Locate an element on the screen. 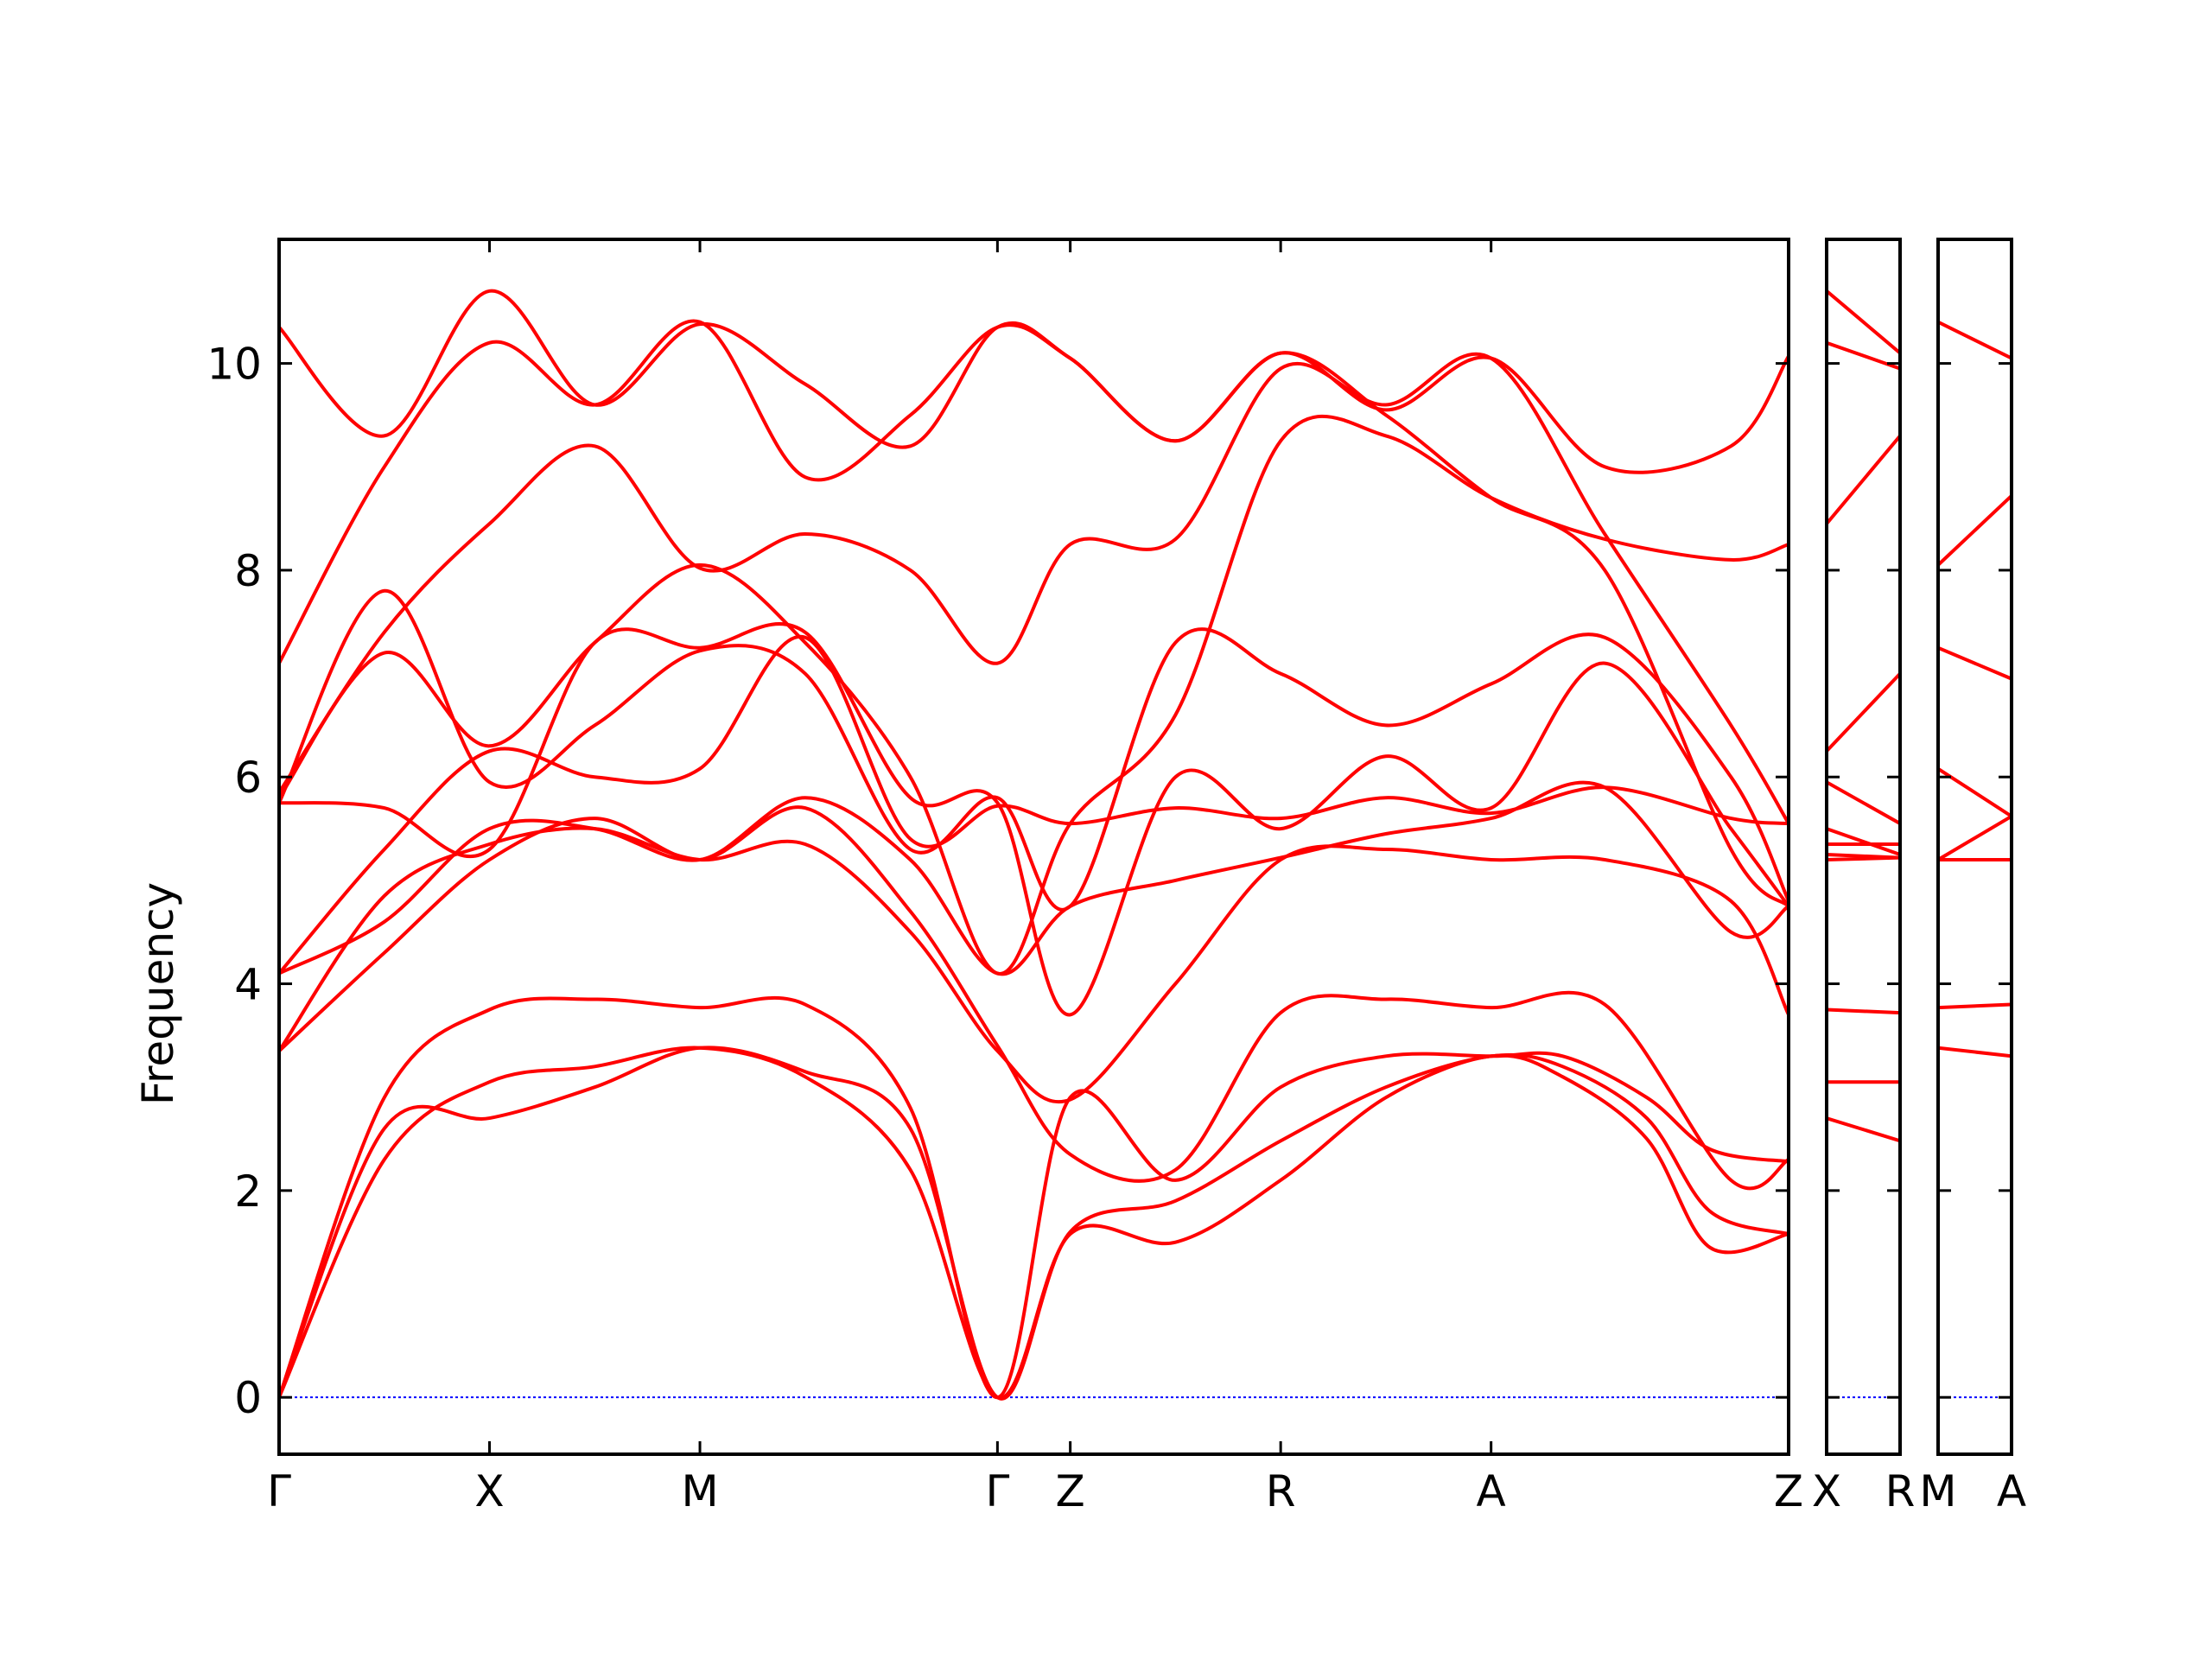 This screenshot has width=2212, height=1659. y-tick-label: 4 is located at coordinates (248, 985).